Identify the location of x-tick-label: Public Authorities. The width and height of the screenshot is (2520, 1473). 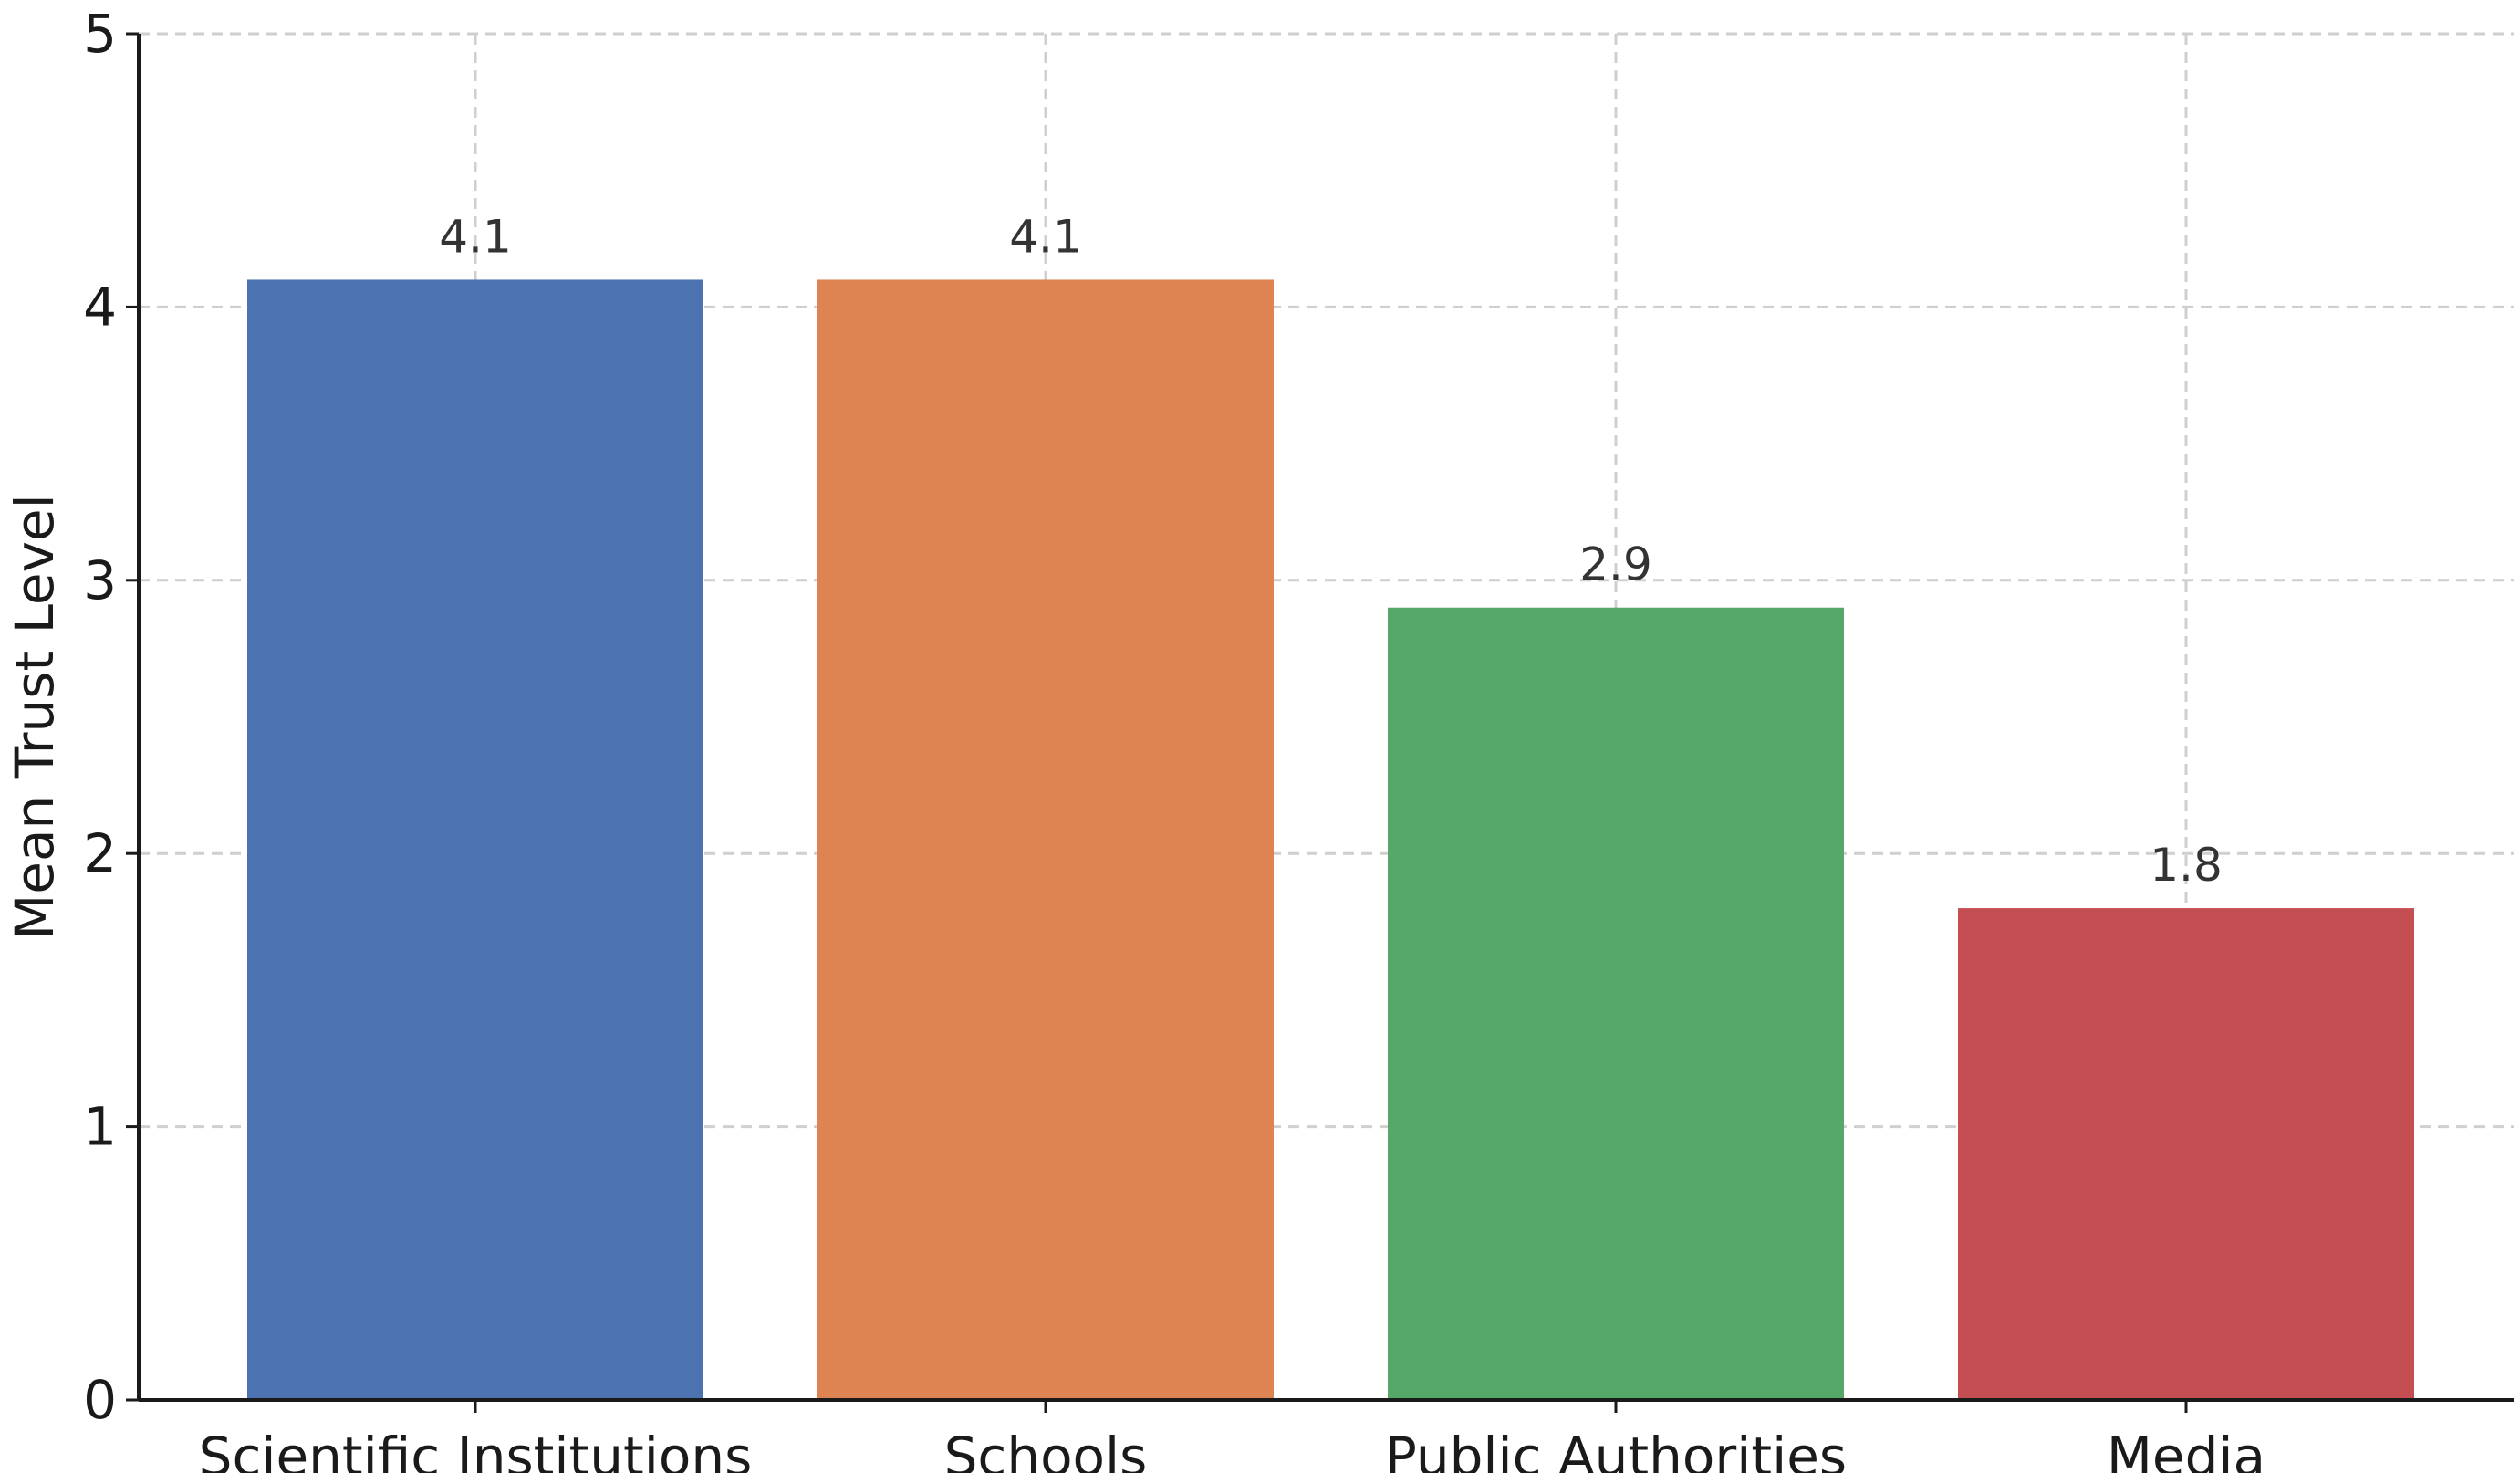
(1616, 1449).